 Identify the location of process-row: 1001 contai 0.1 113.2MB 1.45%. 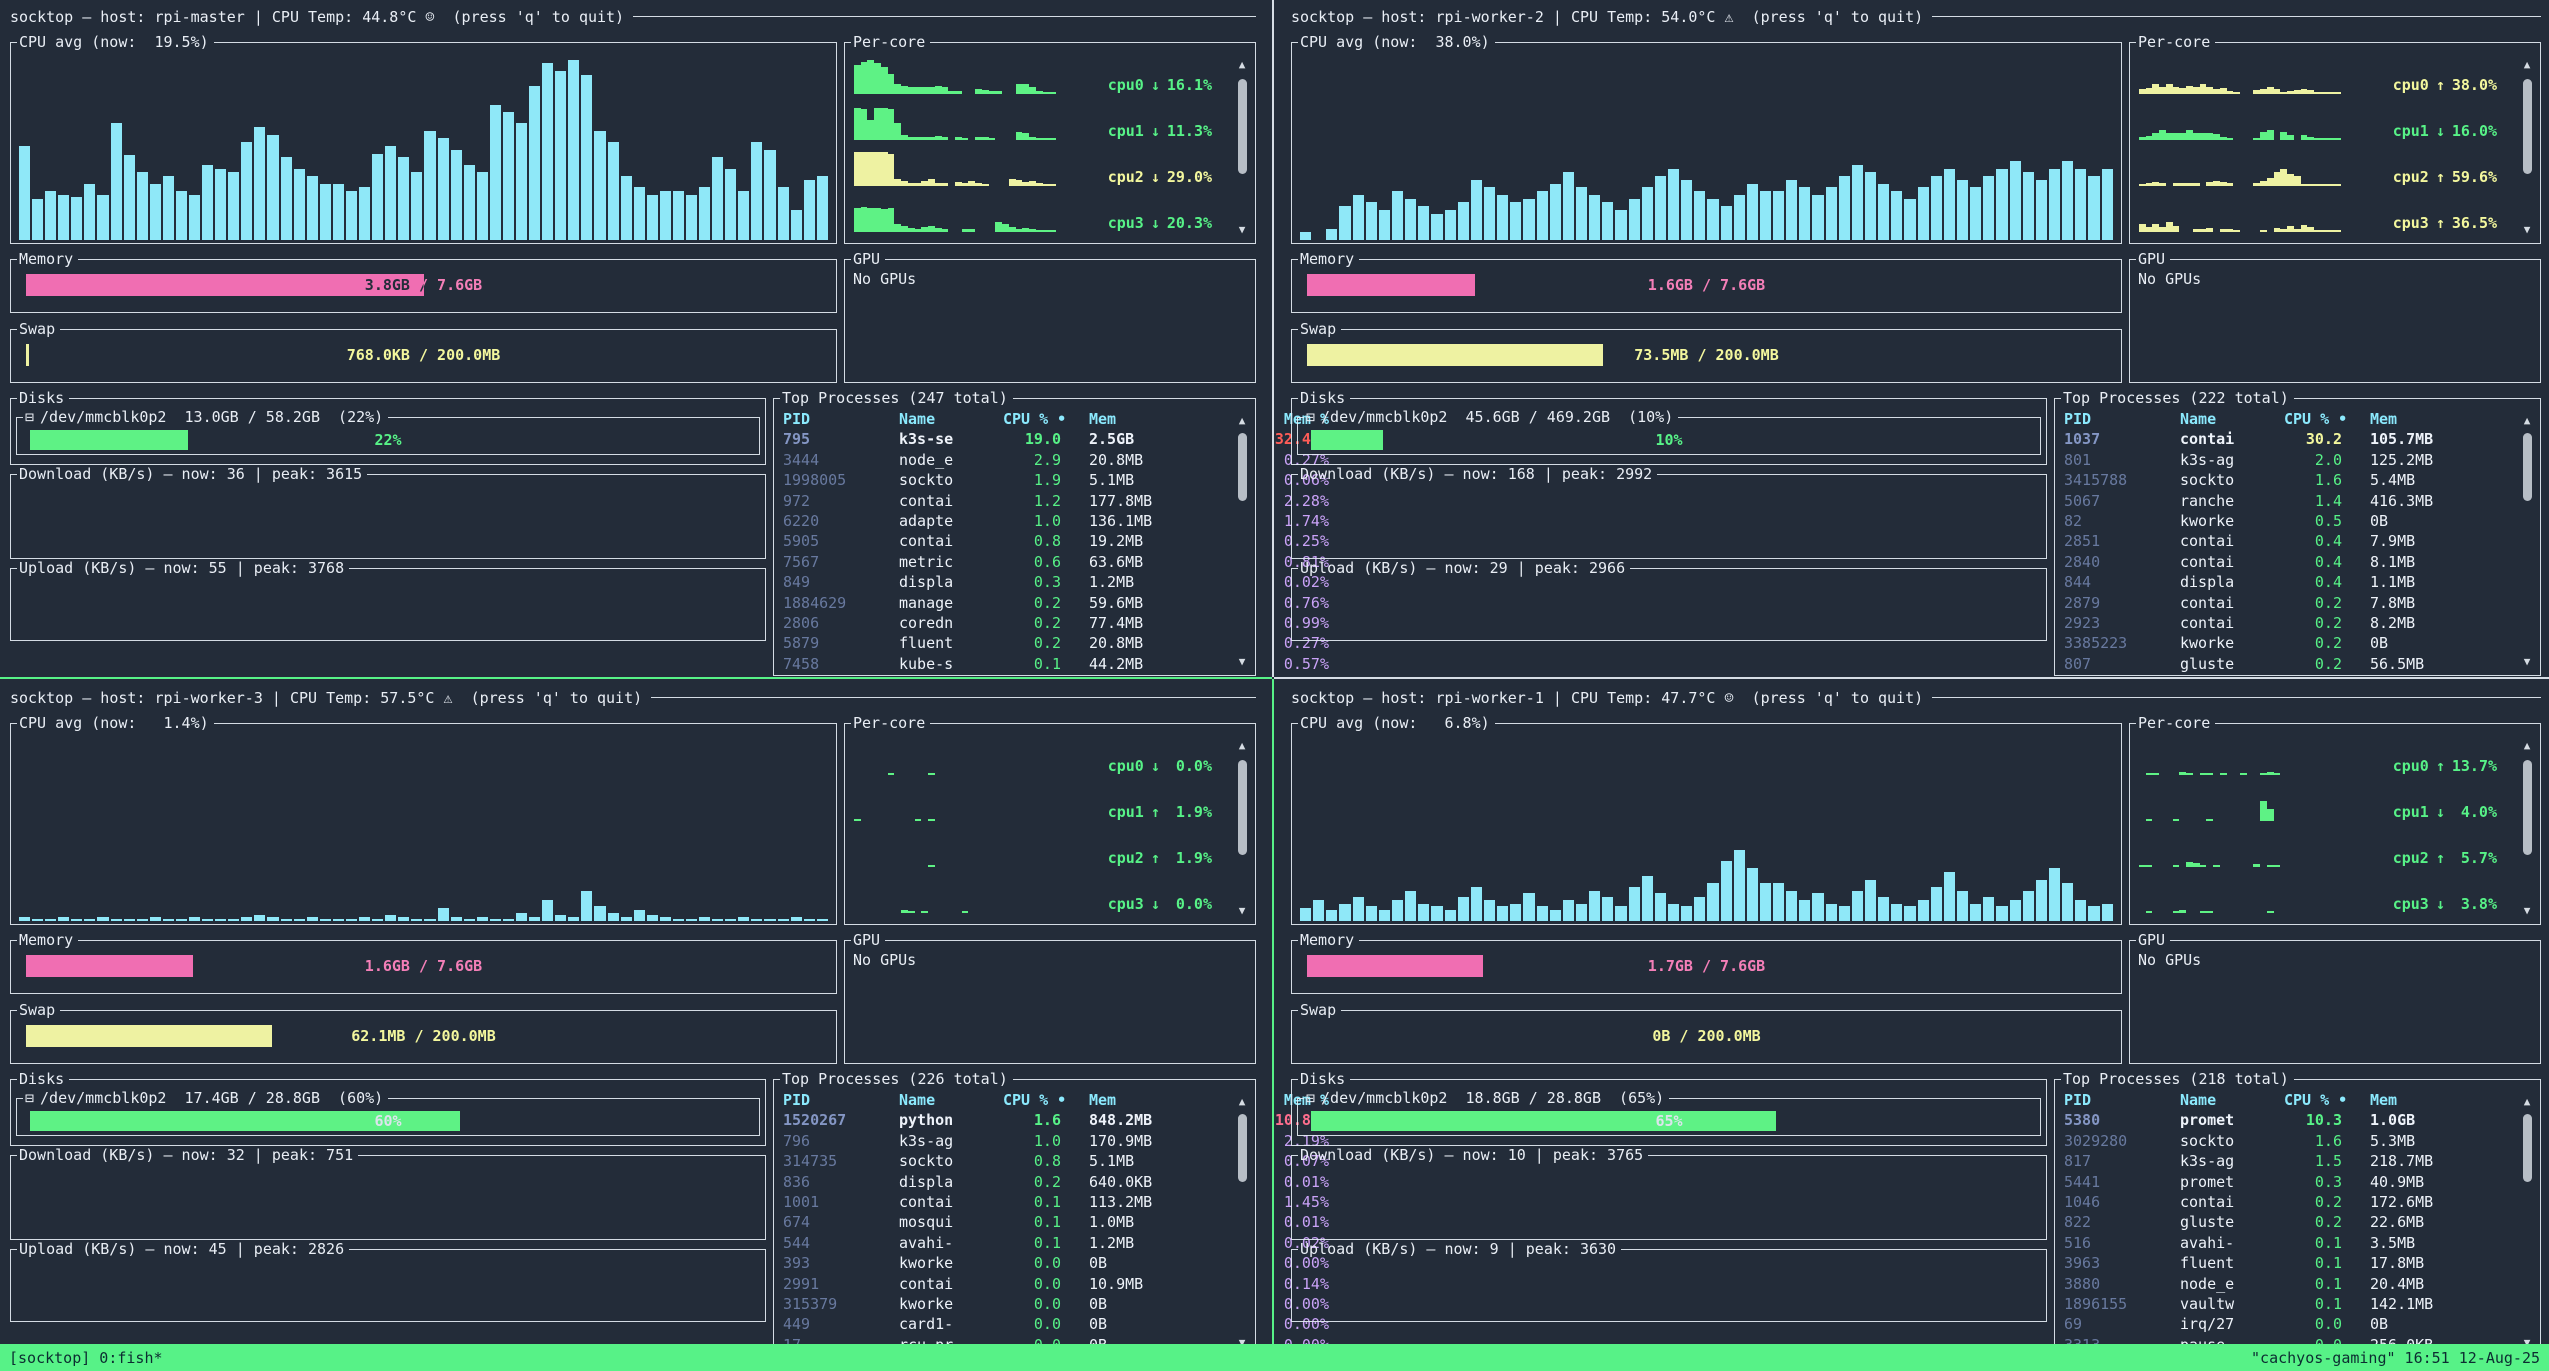
(1056, 1202).